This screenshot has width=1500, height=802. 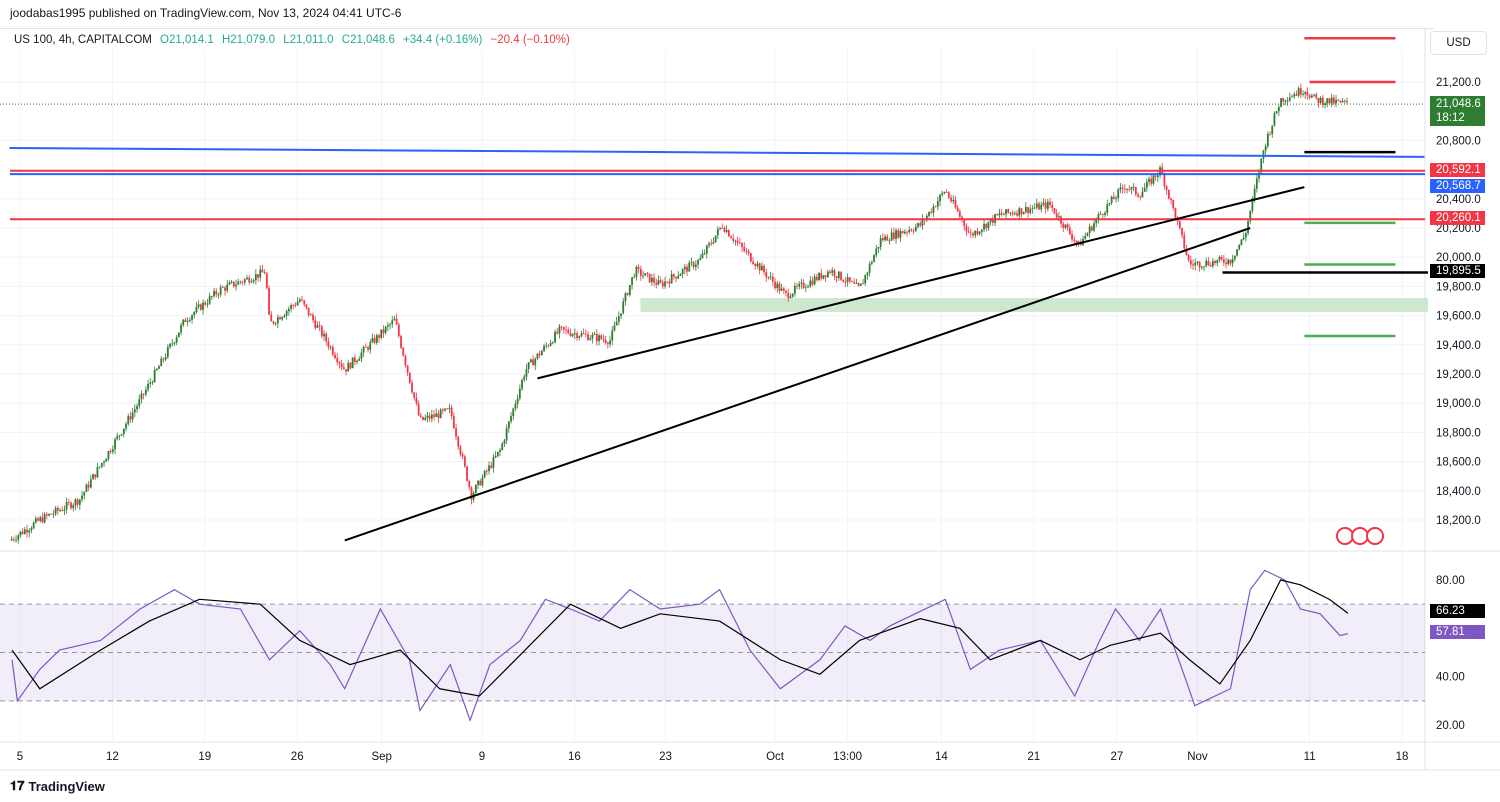 What do you see at coordinates (1033, 757) in the screenshot?
I see `time-tick-label: 21` at bounding box center [1033, 757].